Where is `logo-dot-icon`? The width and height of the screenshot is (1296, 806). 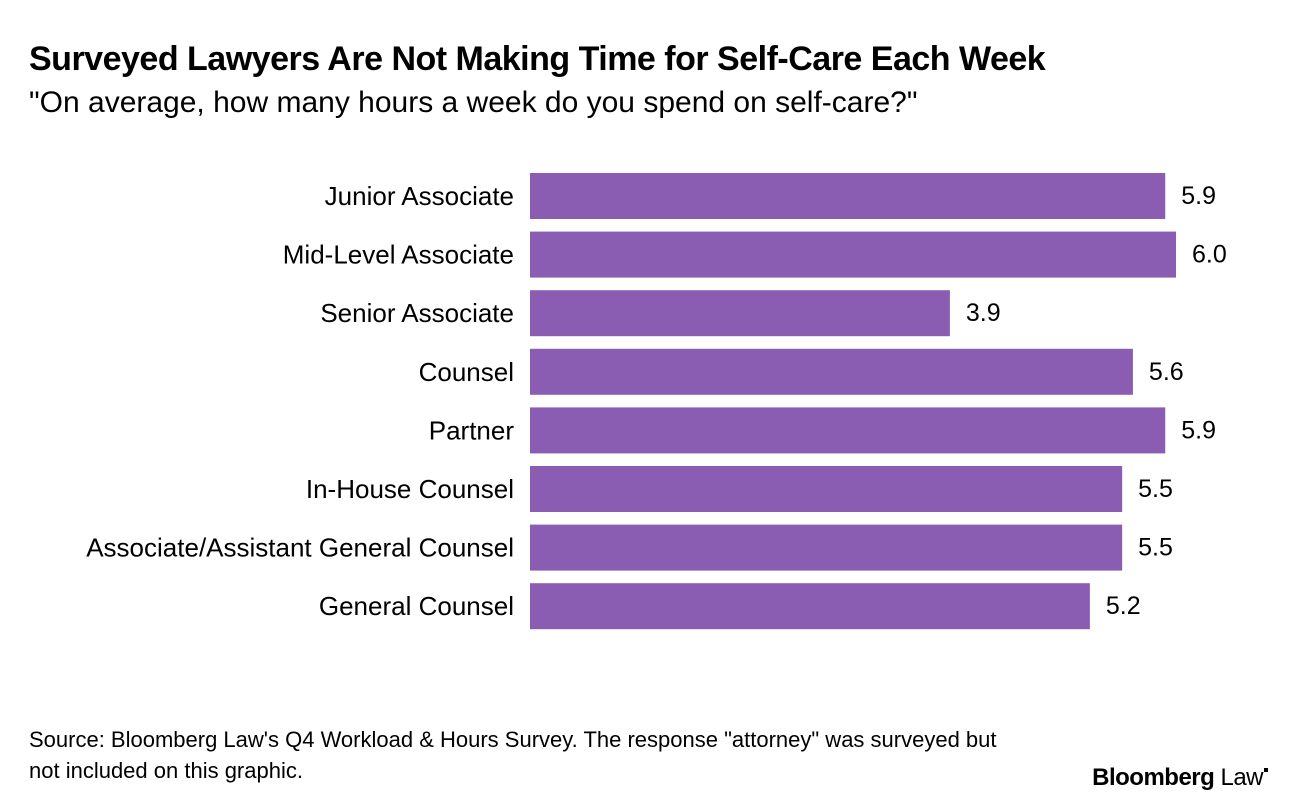
logo-dot-icon is located at coordinates (1266, 770).